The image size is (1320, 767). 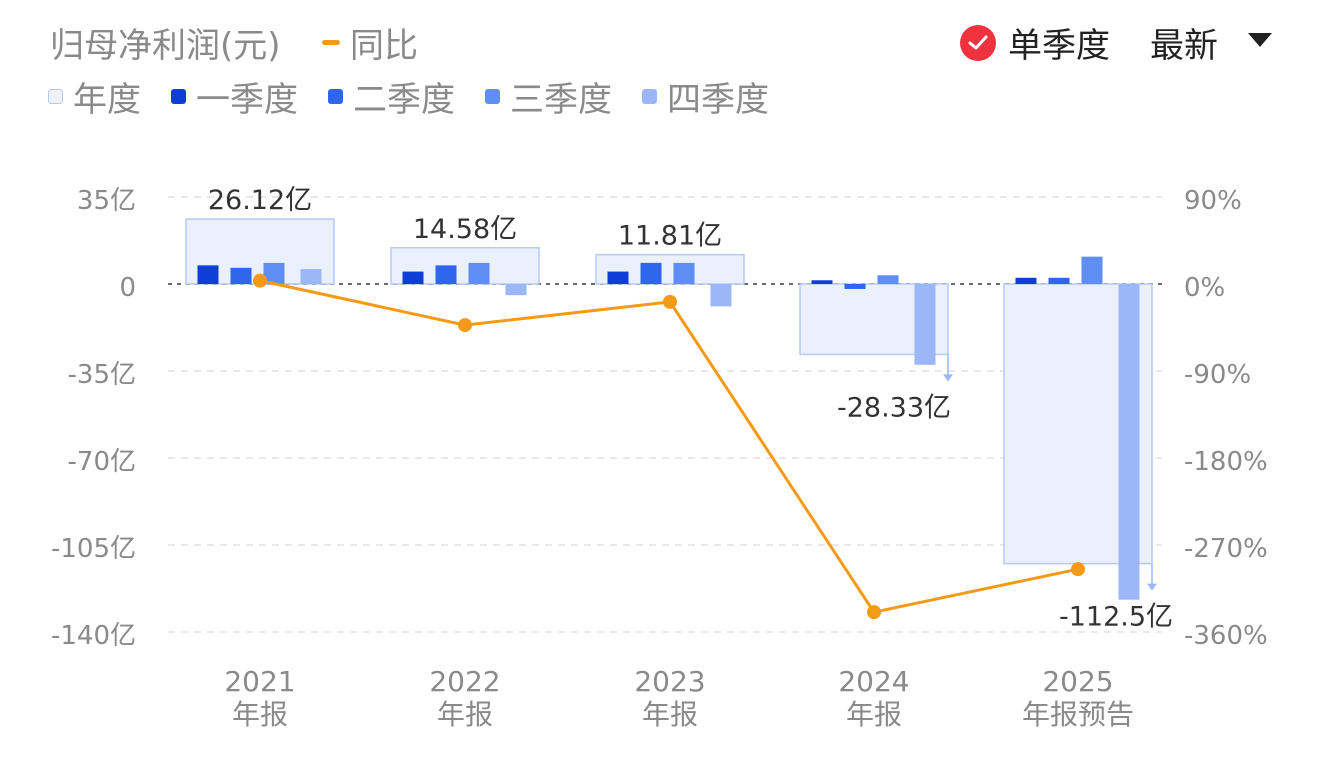 What do you see at coordinates (260, 200) in the screenshot?
I see `annual-value-label: 26.12亿` at bounding box center [260, 200].